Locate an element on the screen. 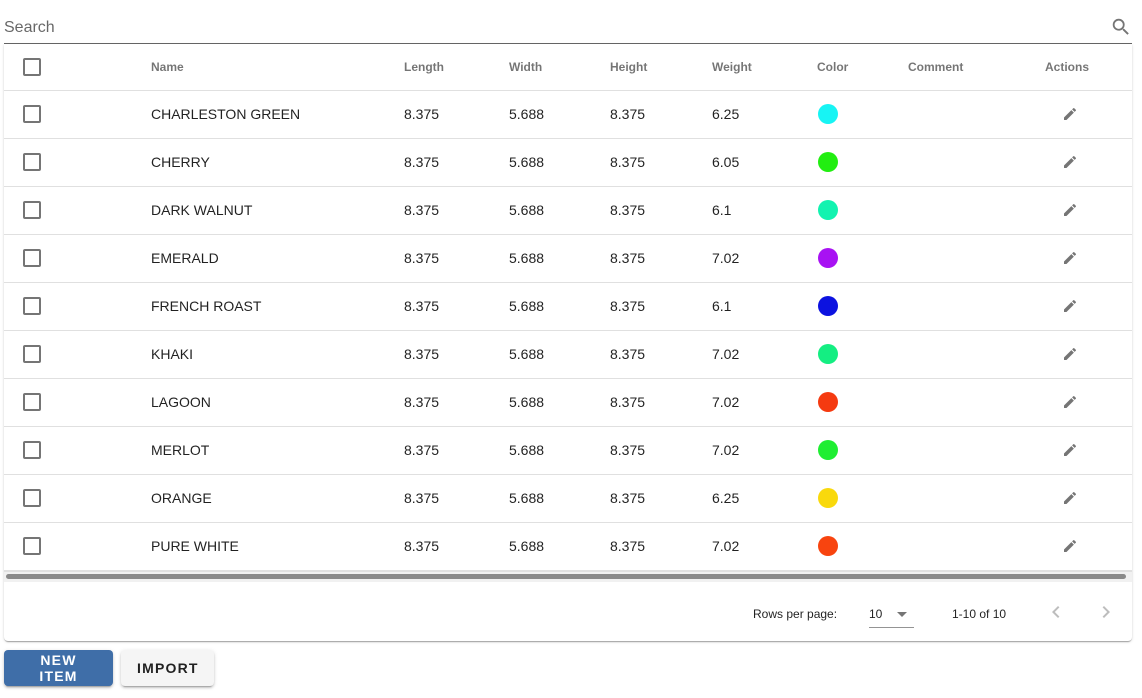  cell-name: MERLOT is located at coordinates (277, 450).